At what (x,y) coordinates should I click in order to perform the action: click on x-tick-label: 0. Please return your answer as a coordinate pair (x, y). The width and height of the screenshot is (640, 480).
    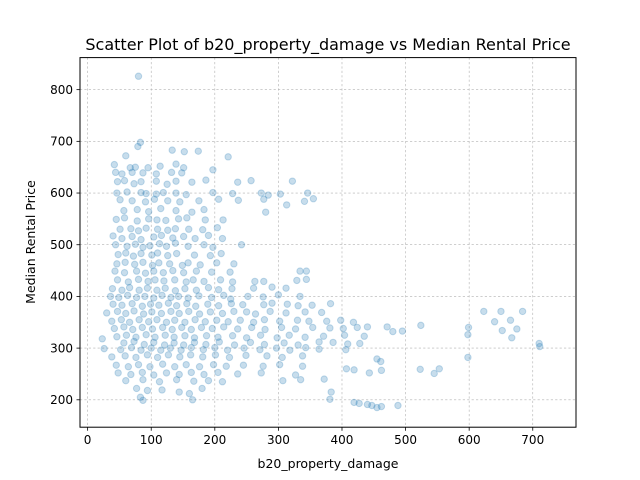
    Looking at the image, I should click on (88, 440).